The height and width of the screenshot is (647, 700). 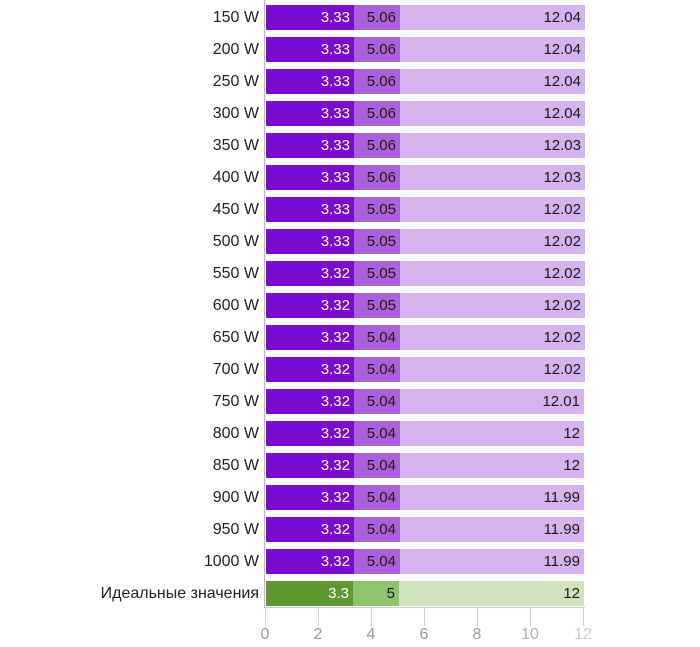 I want to click on y-axis-line, so click(x=264, y=304).